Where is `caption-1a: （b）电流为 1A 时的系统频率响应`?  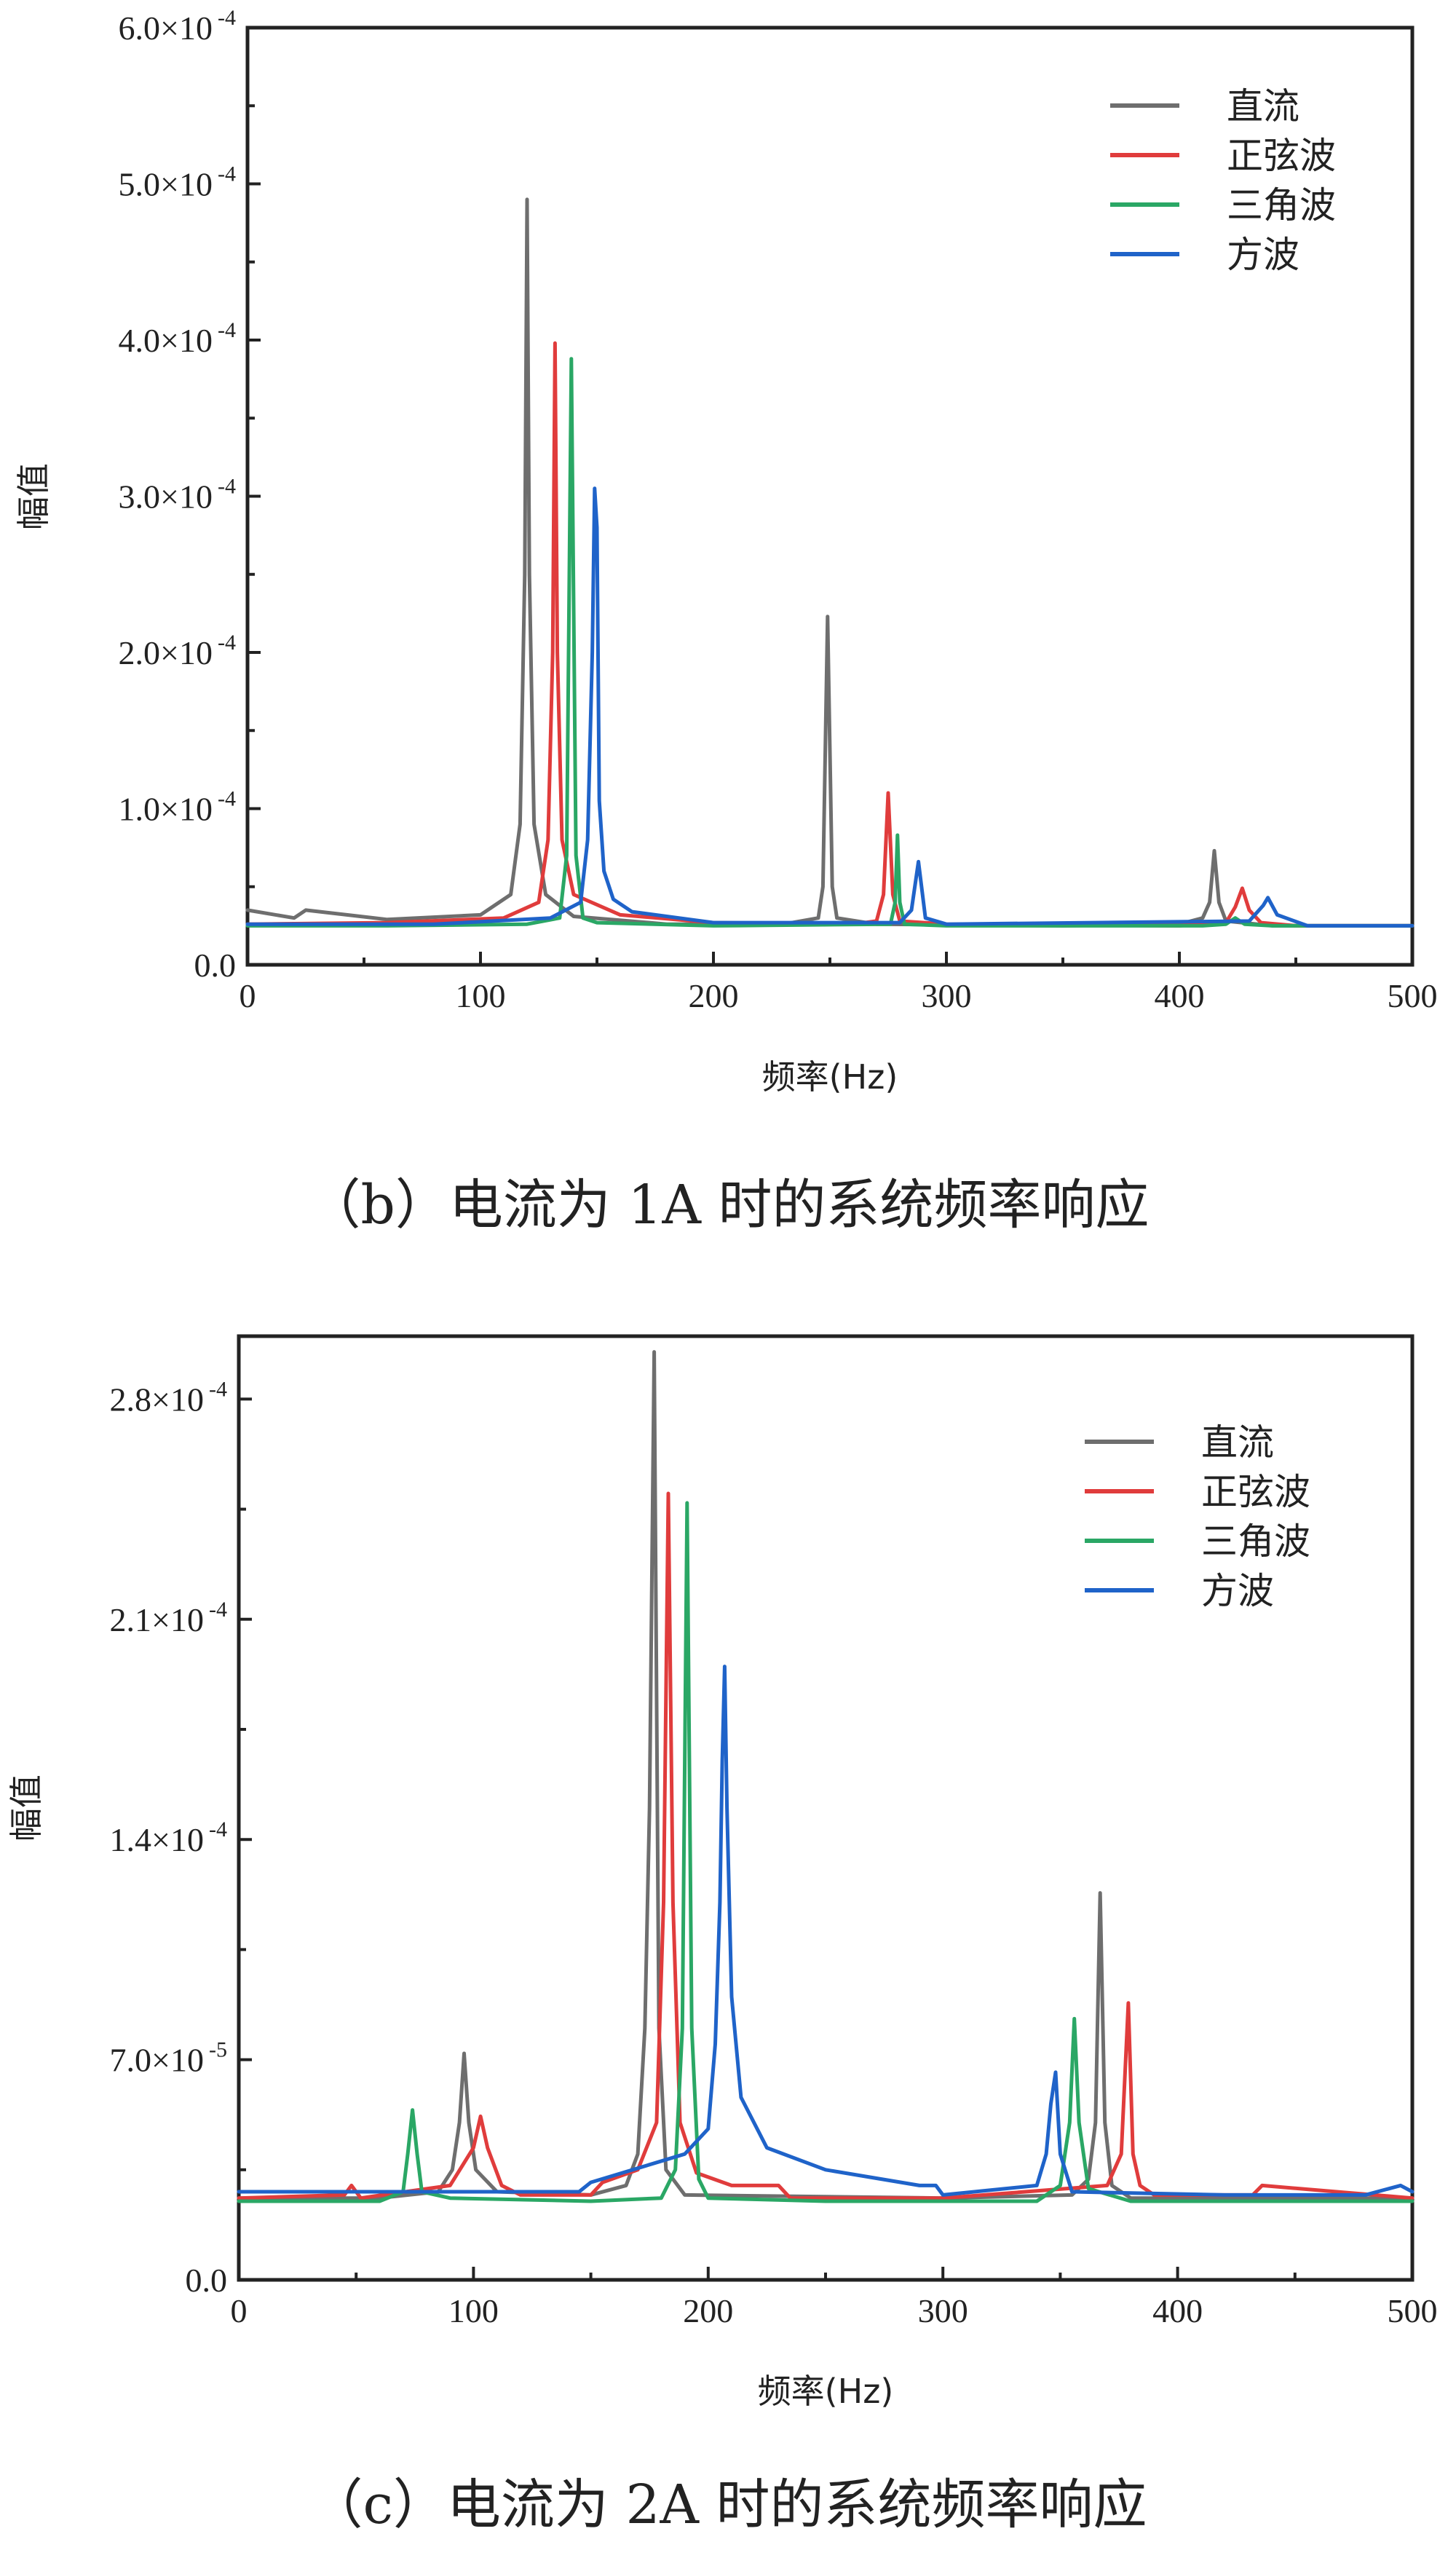 caption-1a: （b）电流为 1A 时的系统频率响应 is located at coordinates (728, 1205).